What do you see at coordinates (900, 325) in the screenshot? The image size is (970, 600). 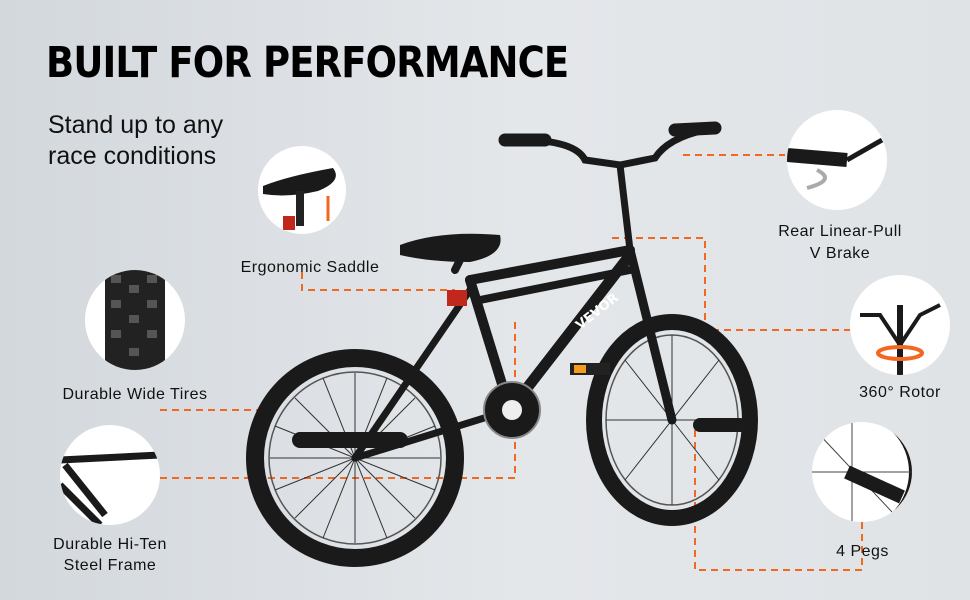 I see `rotor-detail-image` at bounding box center [900, 325].